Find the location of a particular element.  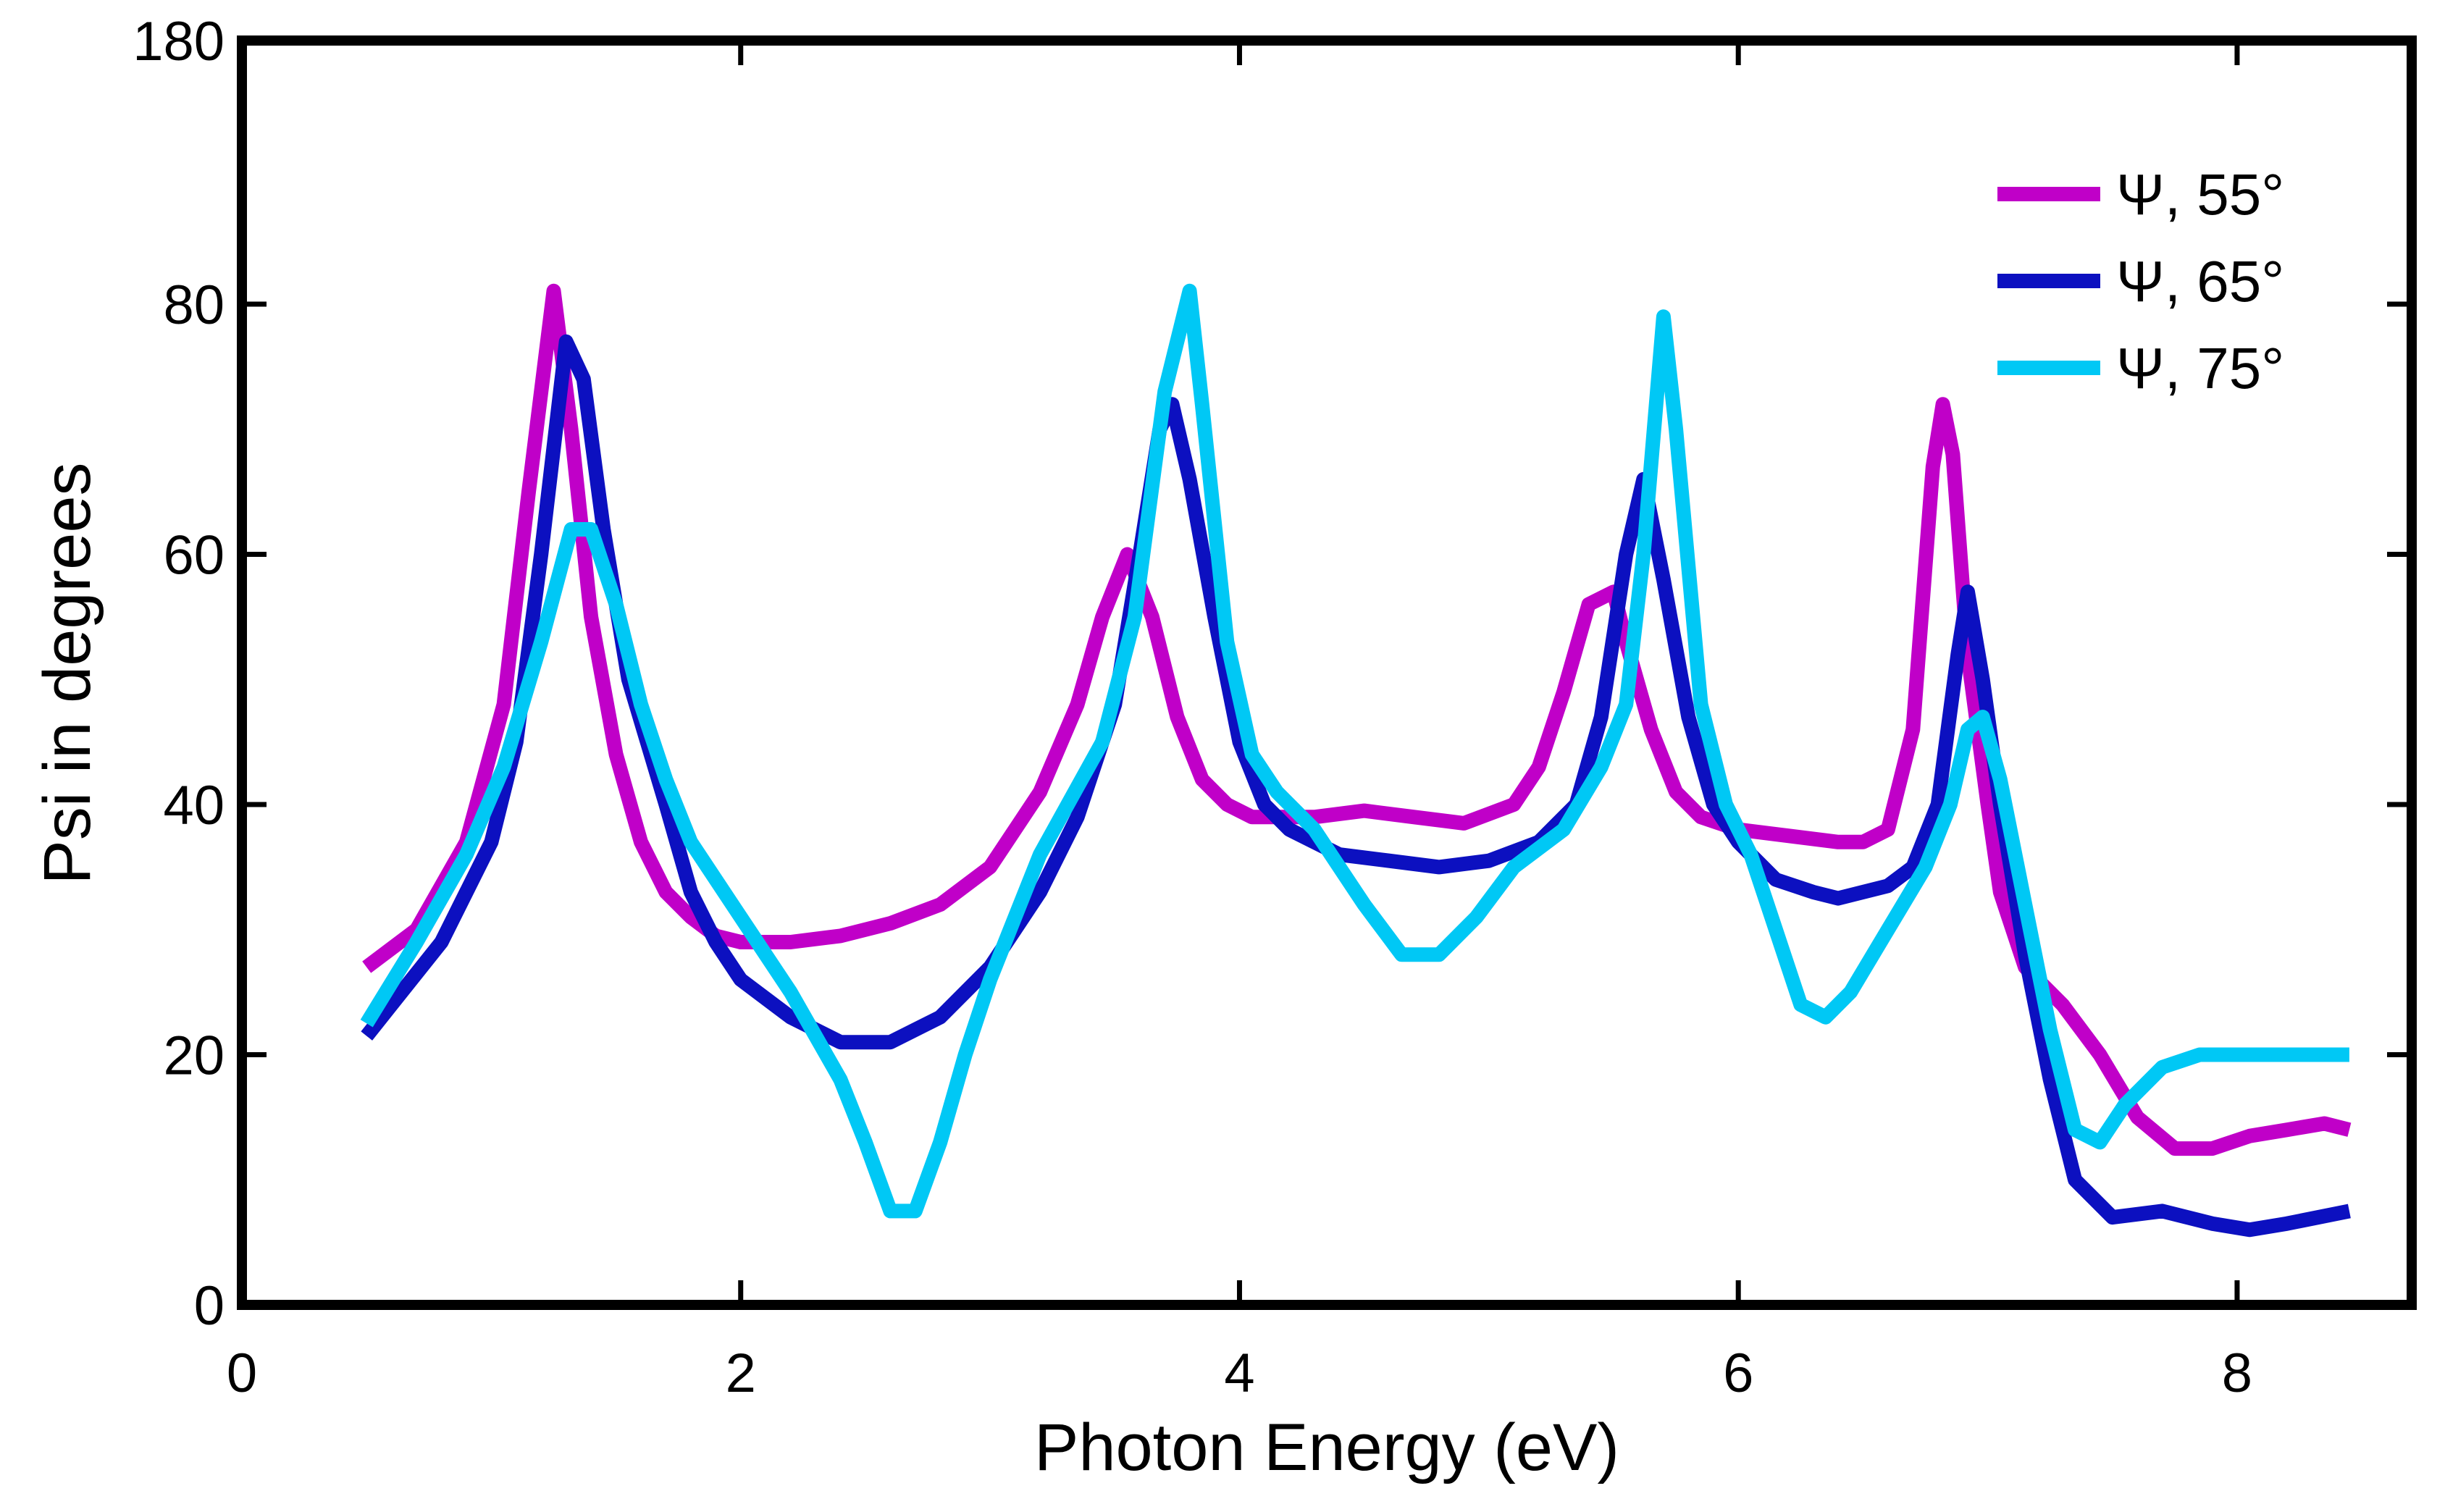

y-axis-title: Psi in degrees is located at coordinates (67, 674).